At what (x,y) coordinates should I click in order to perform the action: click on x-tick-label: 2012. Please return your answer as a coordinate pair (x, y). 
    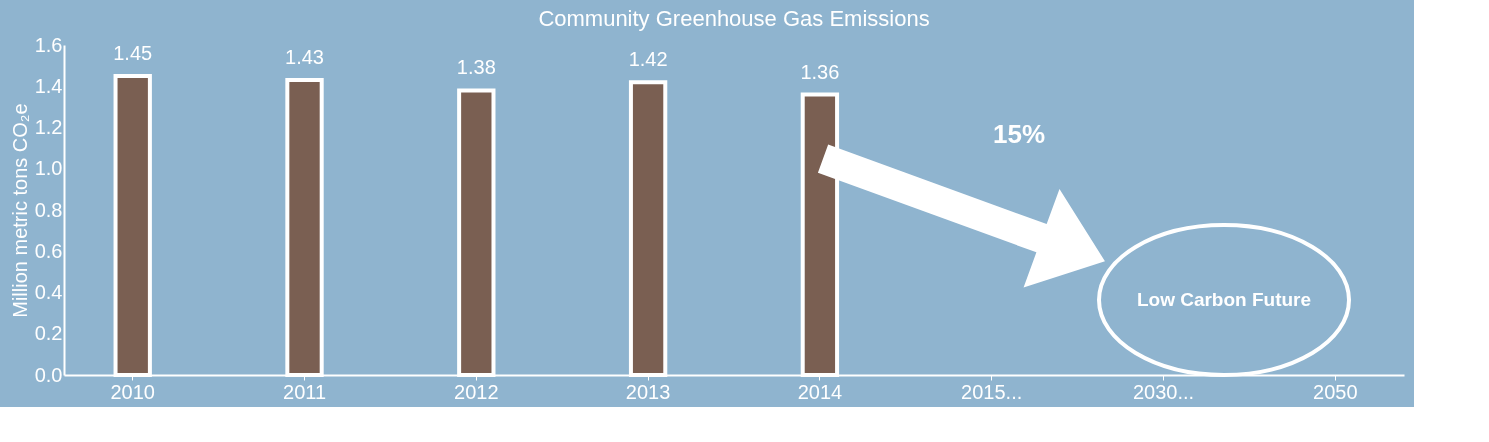
    Looking at the image, I should click on (476, 391).